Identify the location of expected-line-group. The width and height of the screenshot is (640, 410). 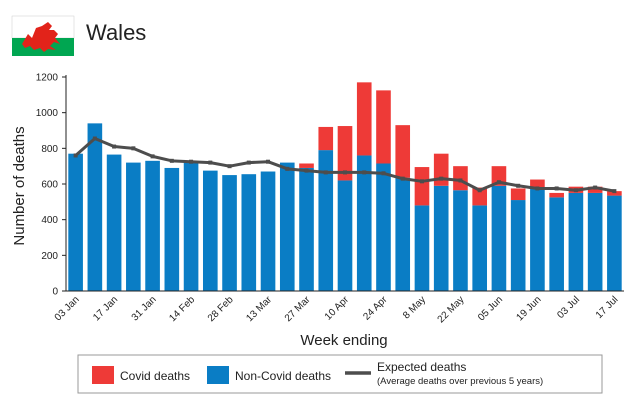
(345, 165).